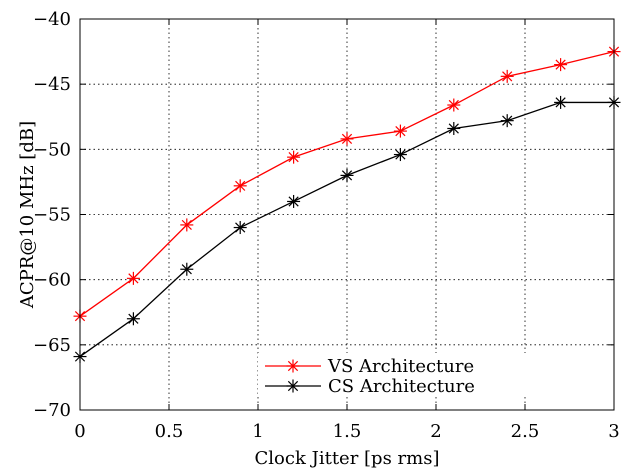 Image resolution: width=625 pixels, height=472 pixels. Describe the element at coordinates (52, 280) in the screenshot. I see `y-tick-label: −60` at that location.